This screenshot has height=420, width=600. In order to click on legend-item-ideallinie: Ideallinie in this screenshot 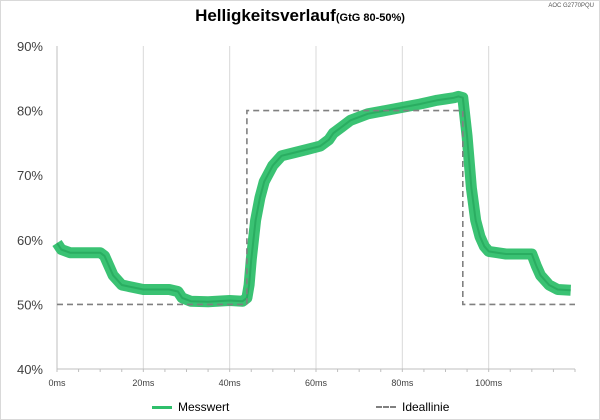, I will do `click(412, 407)`.